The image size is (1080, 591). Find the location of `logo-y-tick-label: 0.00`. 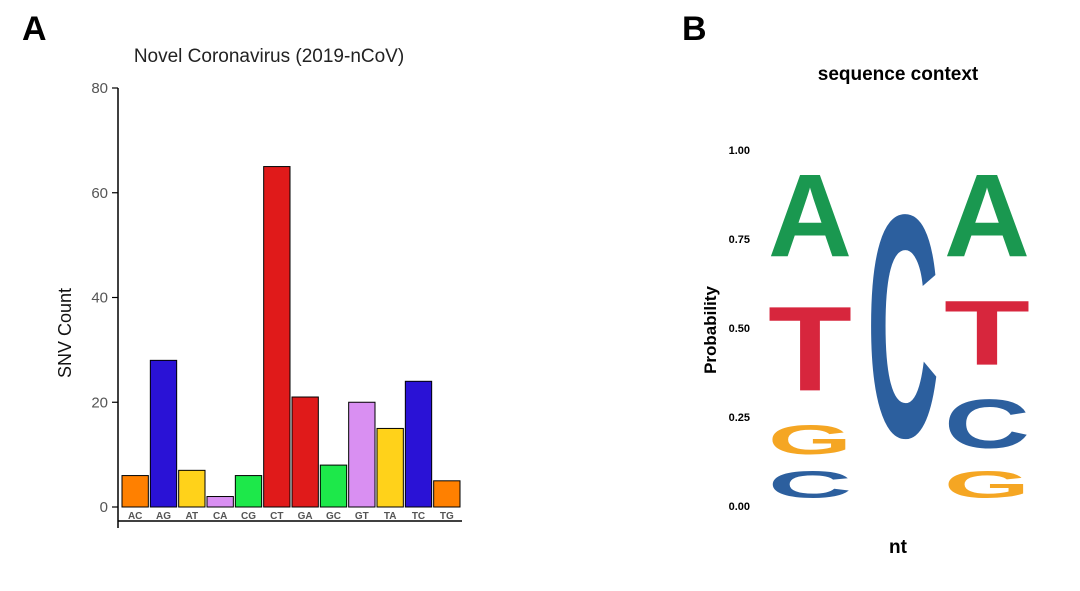

logo-y-tick-label: 0.00 is located at coordinates (739, 507).